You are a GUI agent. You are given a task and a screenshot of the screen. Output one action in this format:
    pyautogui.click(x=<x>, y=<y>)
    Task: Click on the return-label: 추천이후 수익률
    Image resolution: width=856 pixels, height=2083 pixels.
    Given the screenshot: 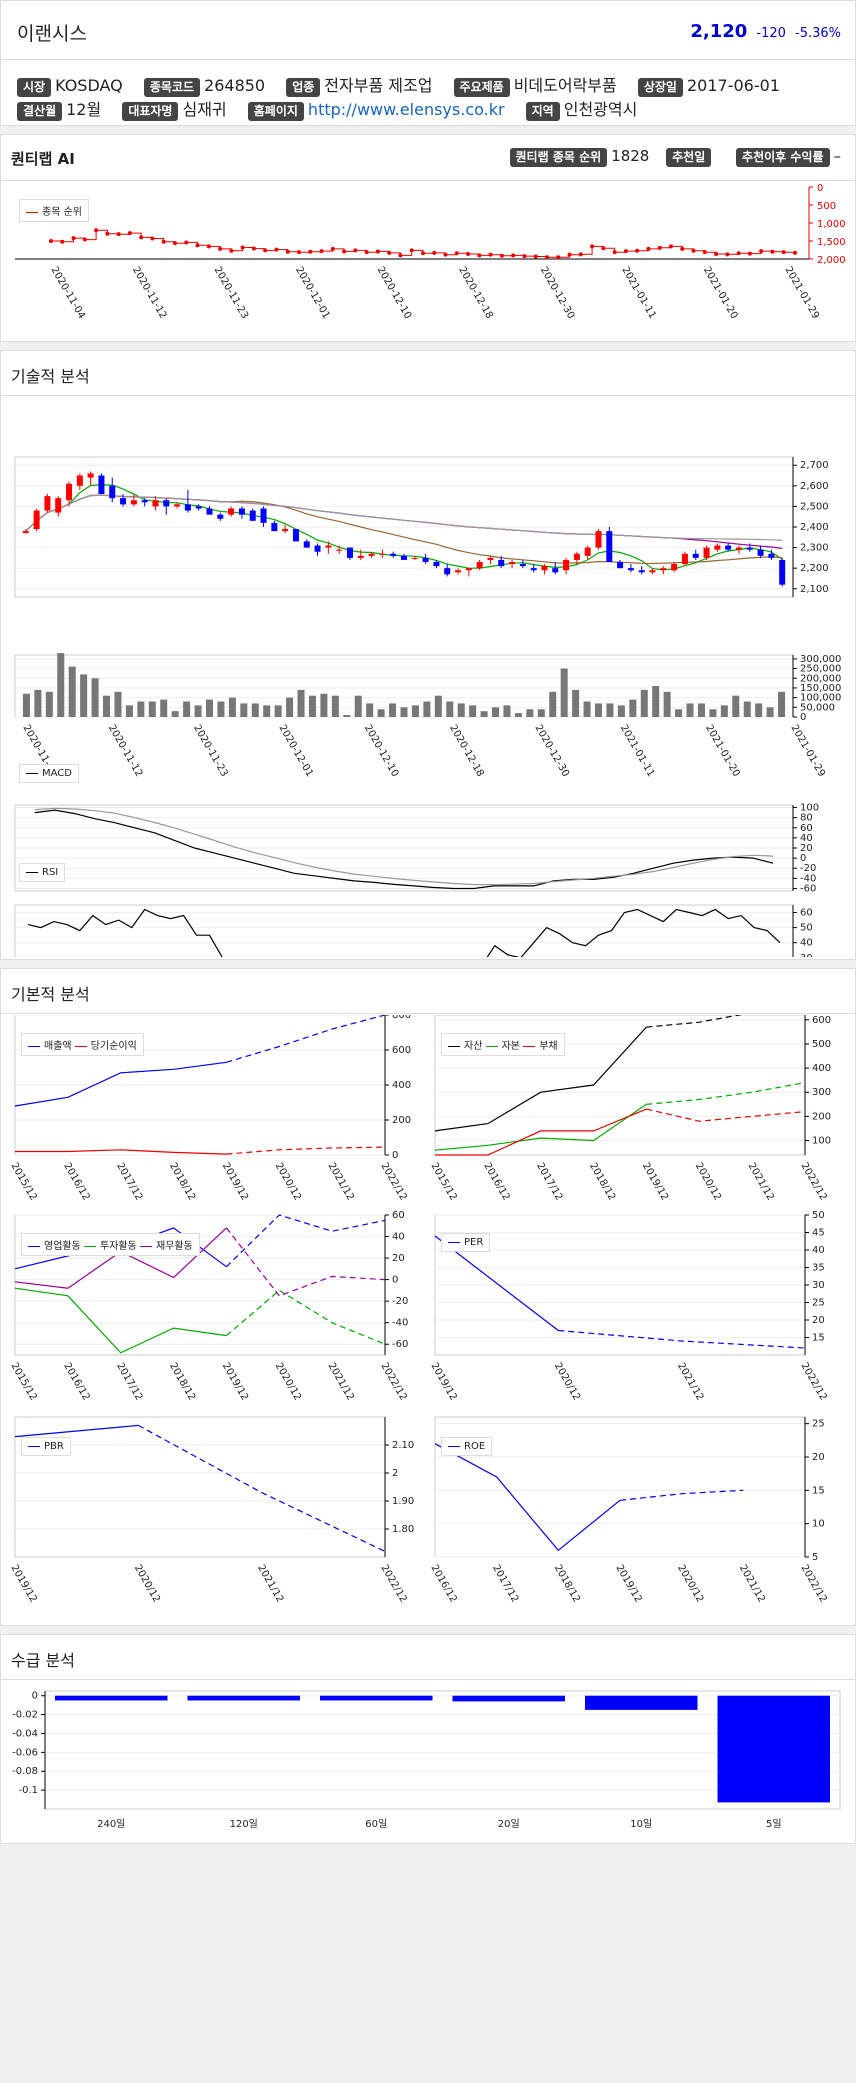 What is the action you would take?
    pyautogui.click(x=783, y=157)
    